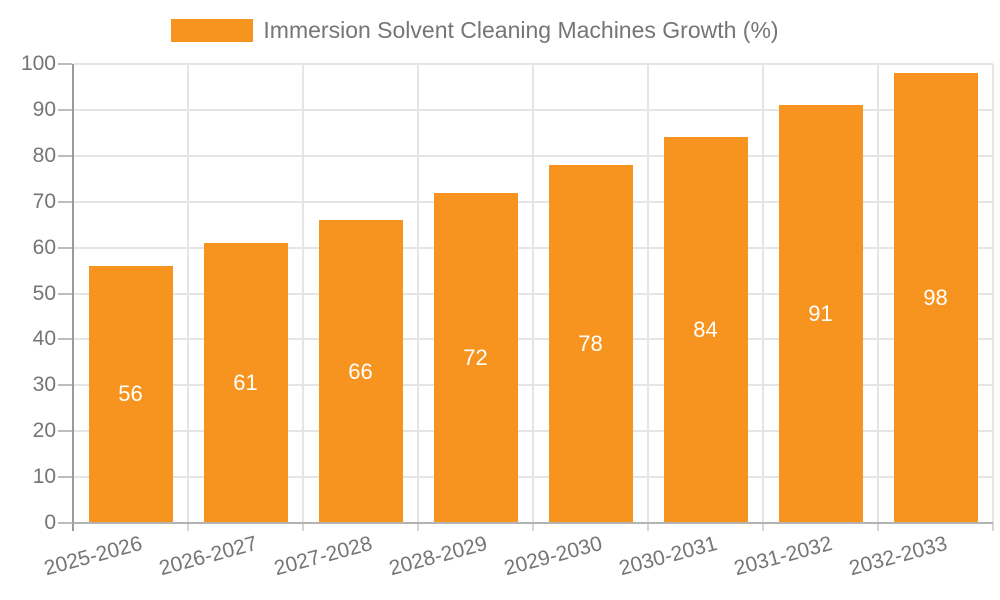 Image resolution: width=1000 pixels, height=600 pixels. I want to click on bar-value-label: 78, so click(590, 343).